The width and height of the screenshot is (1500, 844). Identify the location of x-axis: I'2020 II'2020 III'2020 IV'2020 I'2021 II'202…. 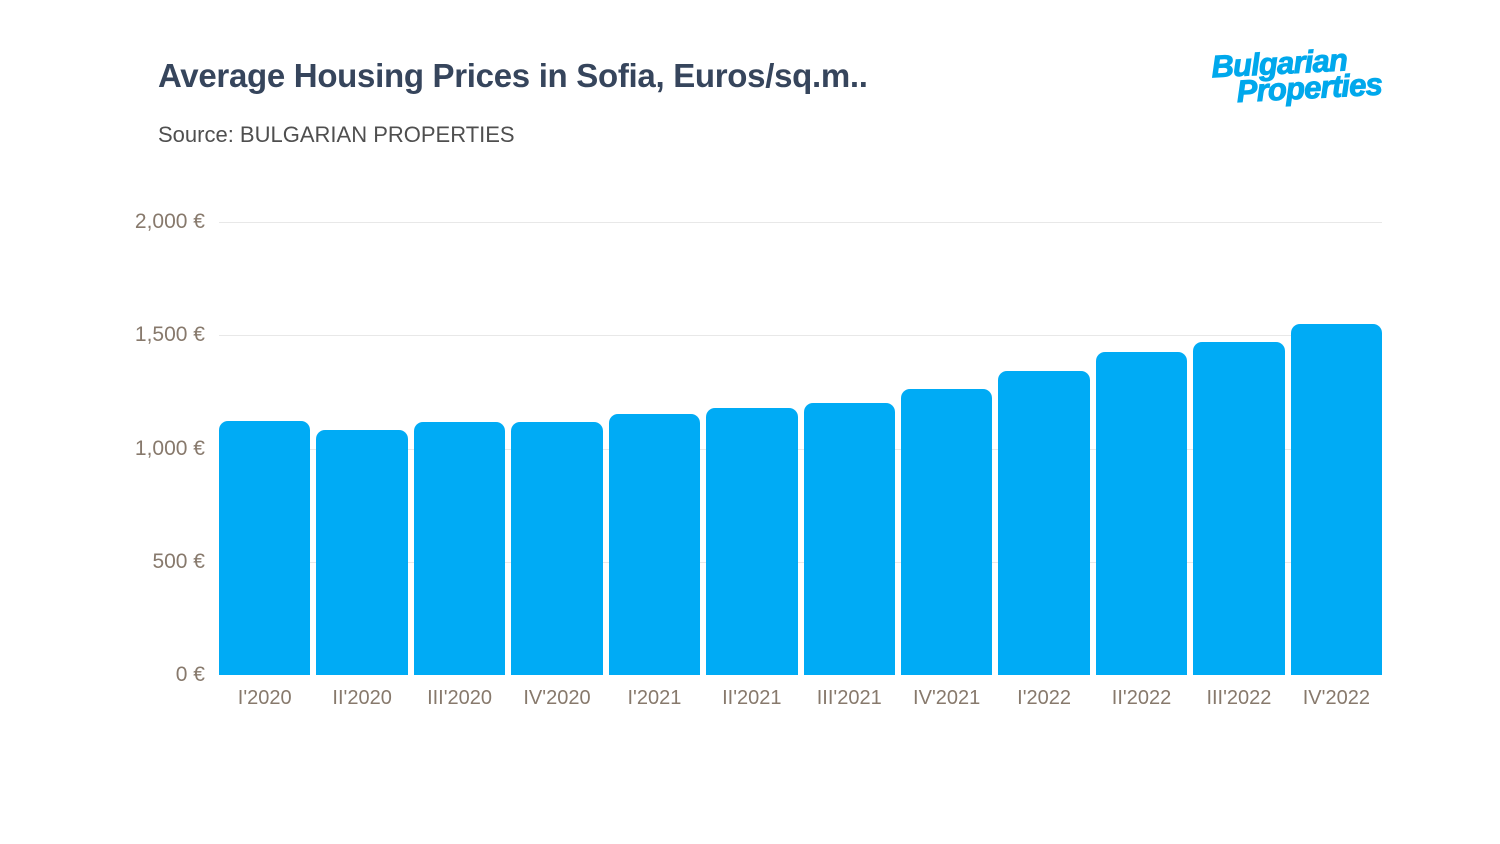
(800, 698).